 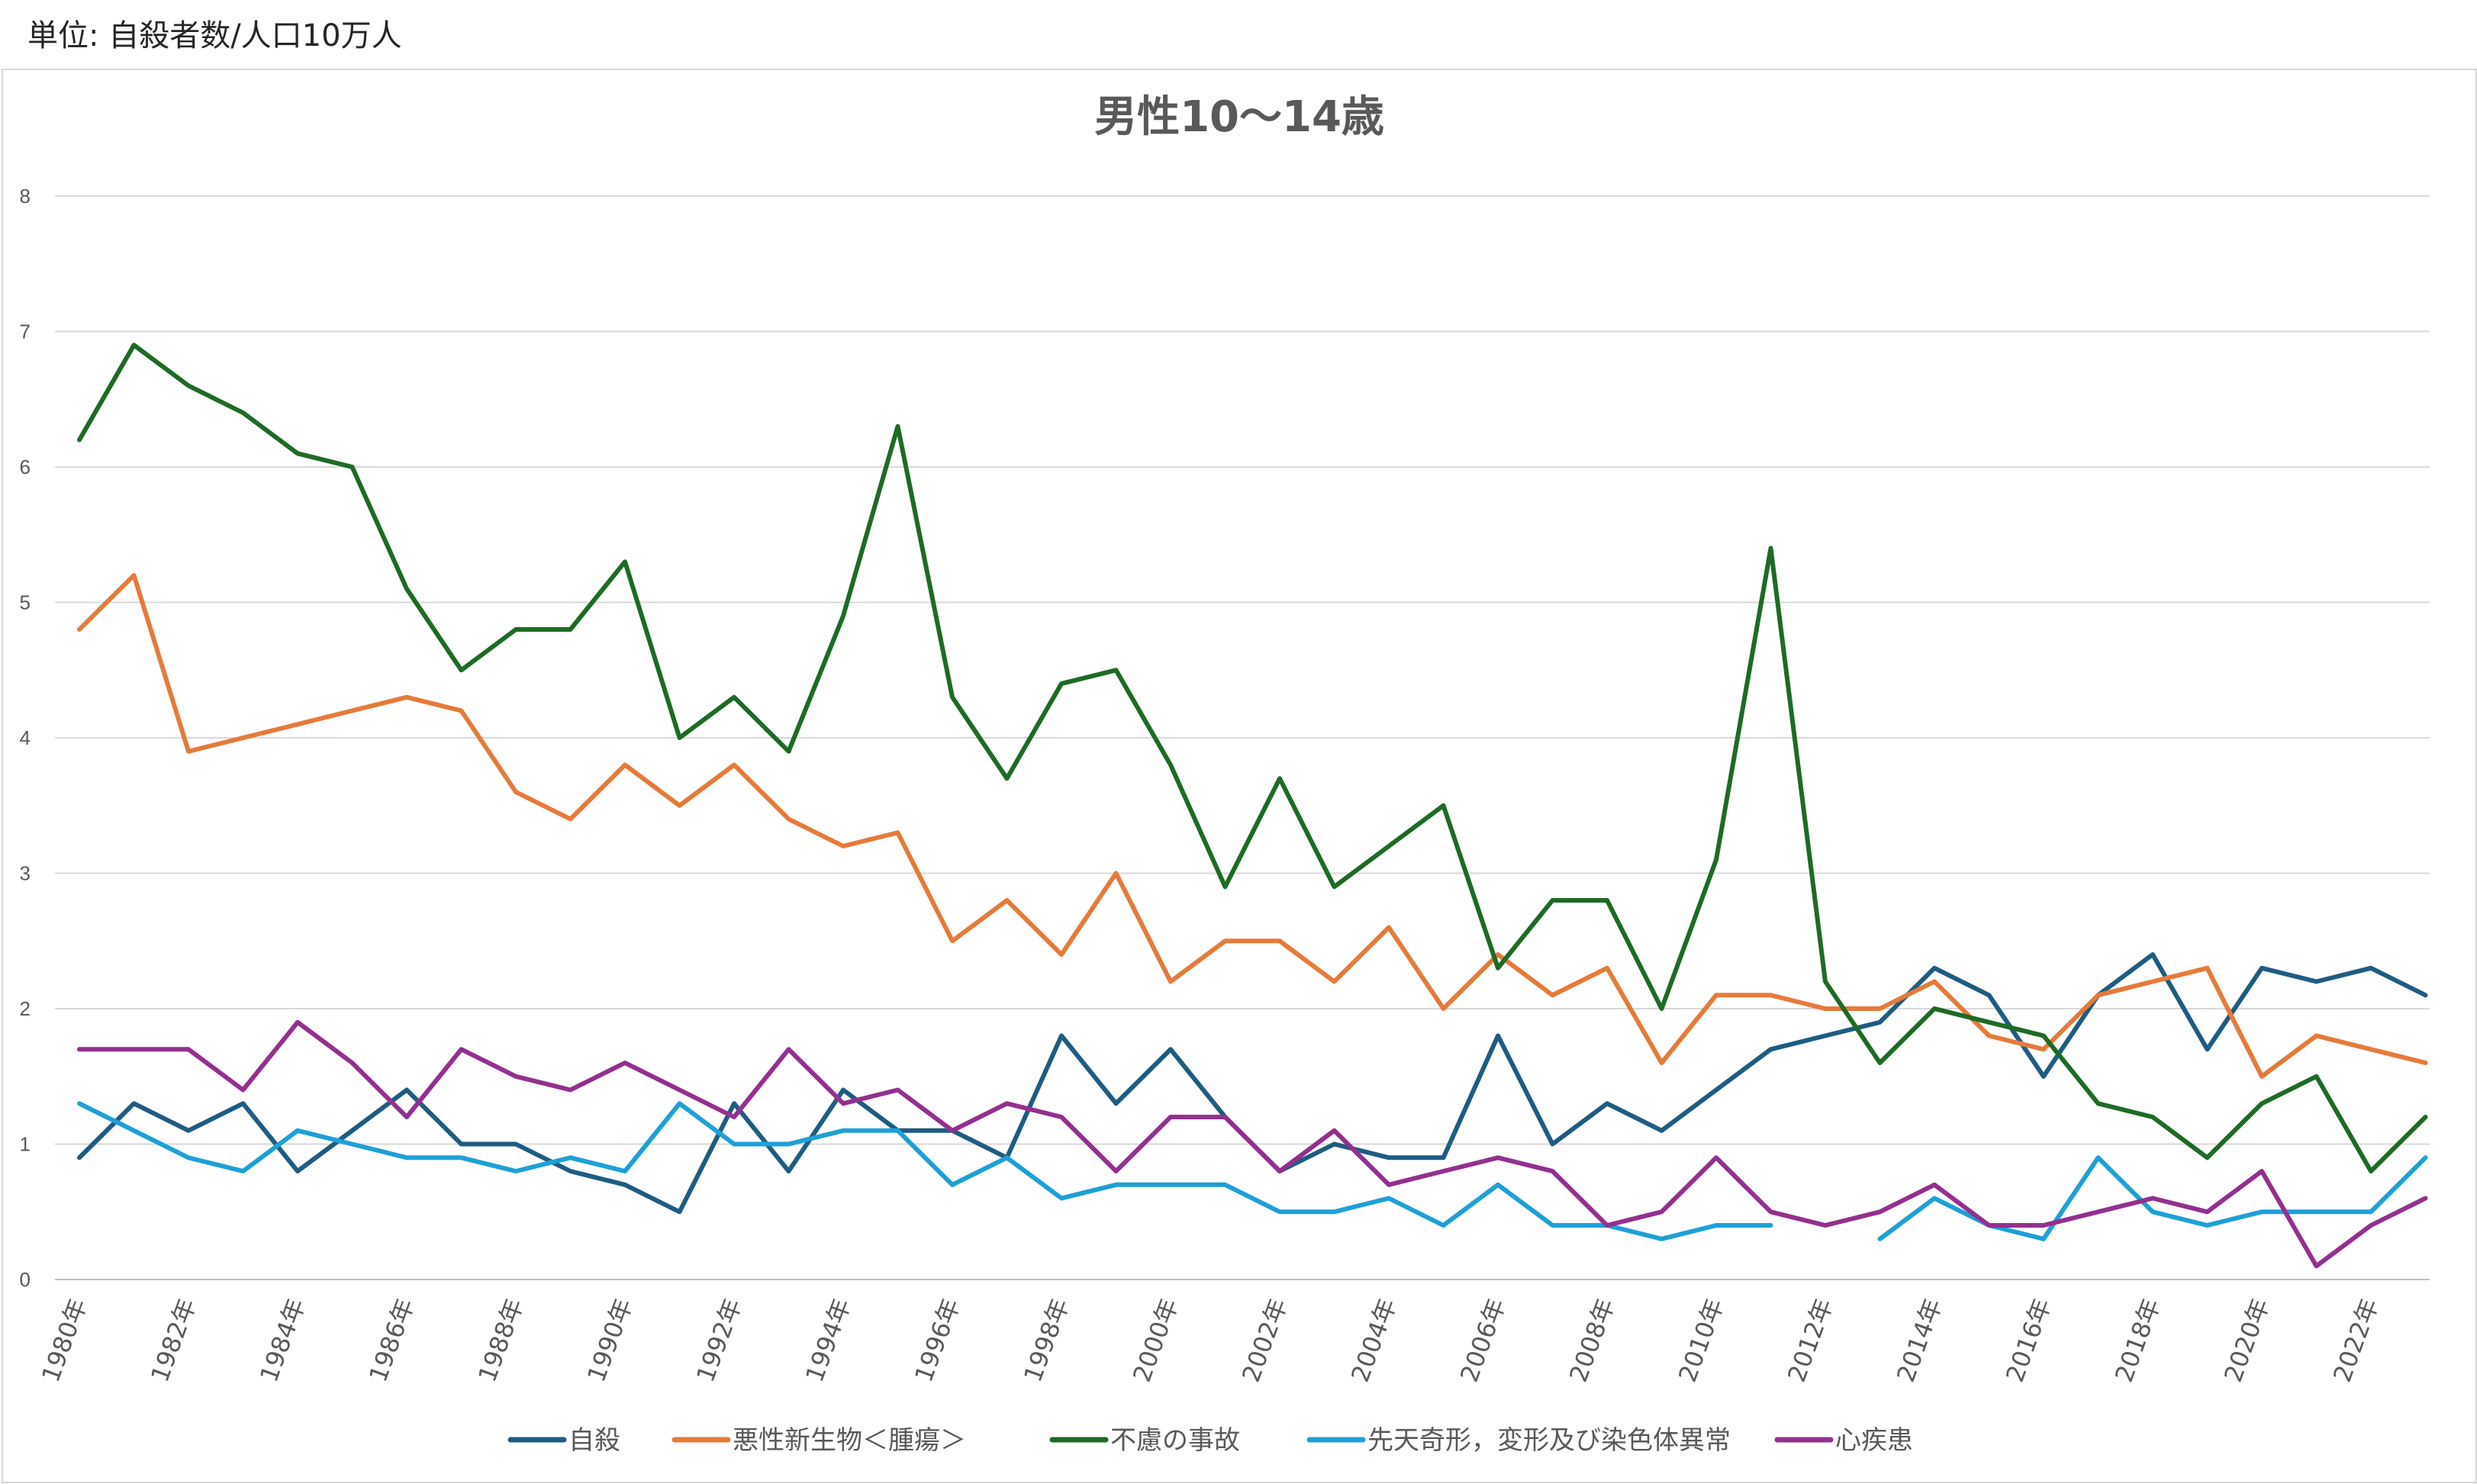 What do you see at coordinates (1264, 1340) in the screenshot?
I see `x-tick-label: 2002年` at bounding box center [1264, 1340].